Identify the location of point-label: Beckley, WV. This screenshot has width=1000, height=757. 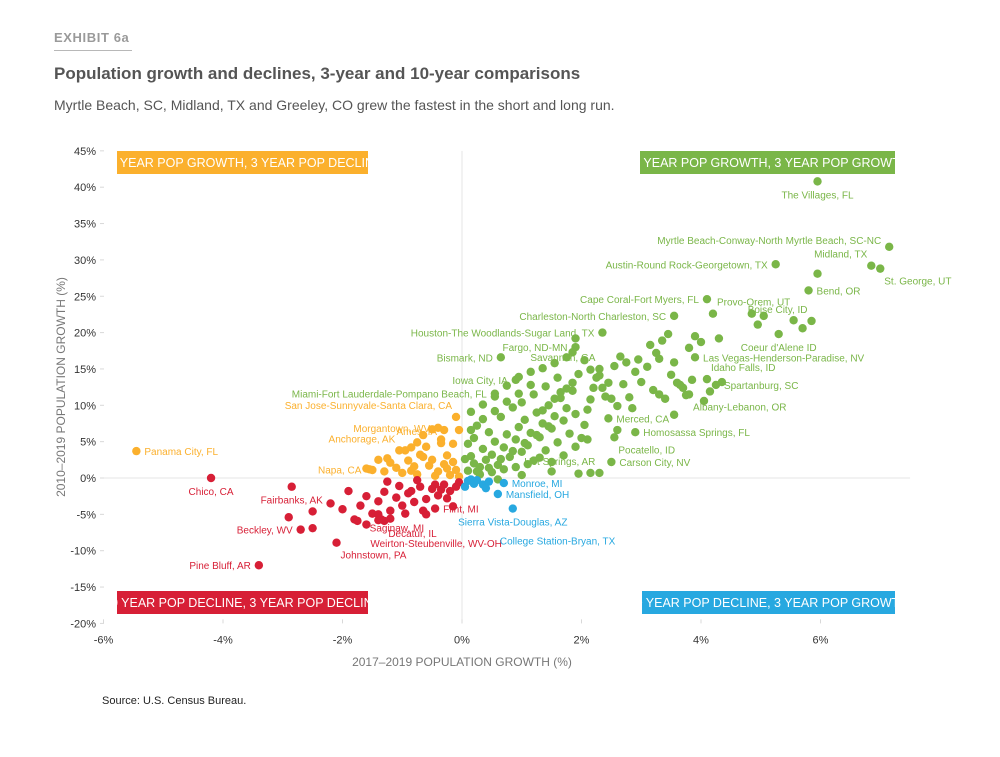
(265, 531).